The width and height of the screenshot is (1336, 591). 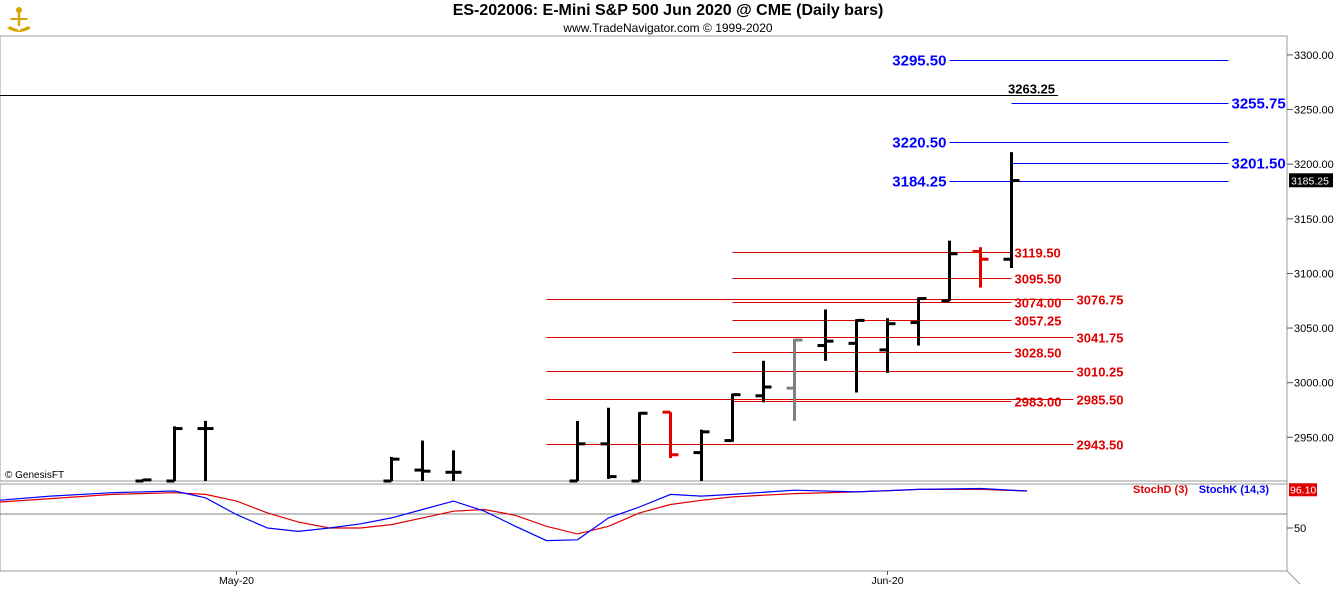 What do you see at coordinates (1314, 165) in the screenshot?
I see `price-tick-2: 3200.00` at bounding box center [1314, 165].